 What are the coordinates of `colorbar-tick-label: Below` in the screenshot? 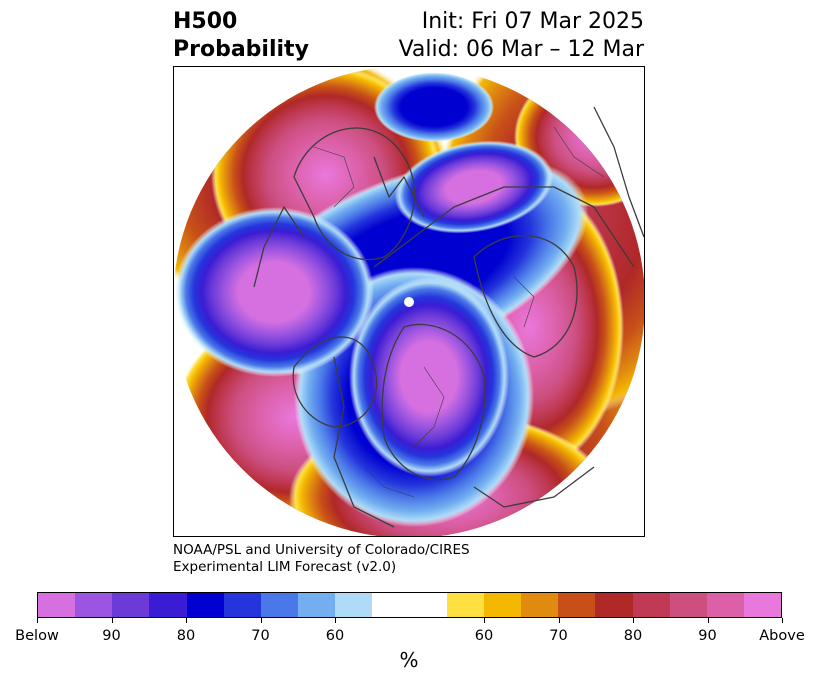 It's located at (37, 636).